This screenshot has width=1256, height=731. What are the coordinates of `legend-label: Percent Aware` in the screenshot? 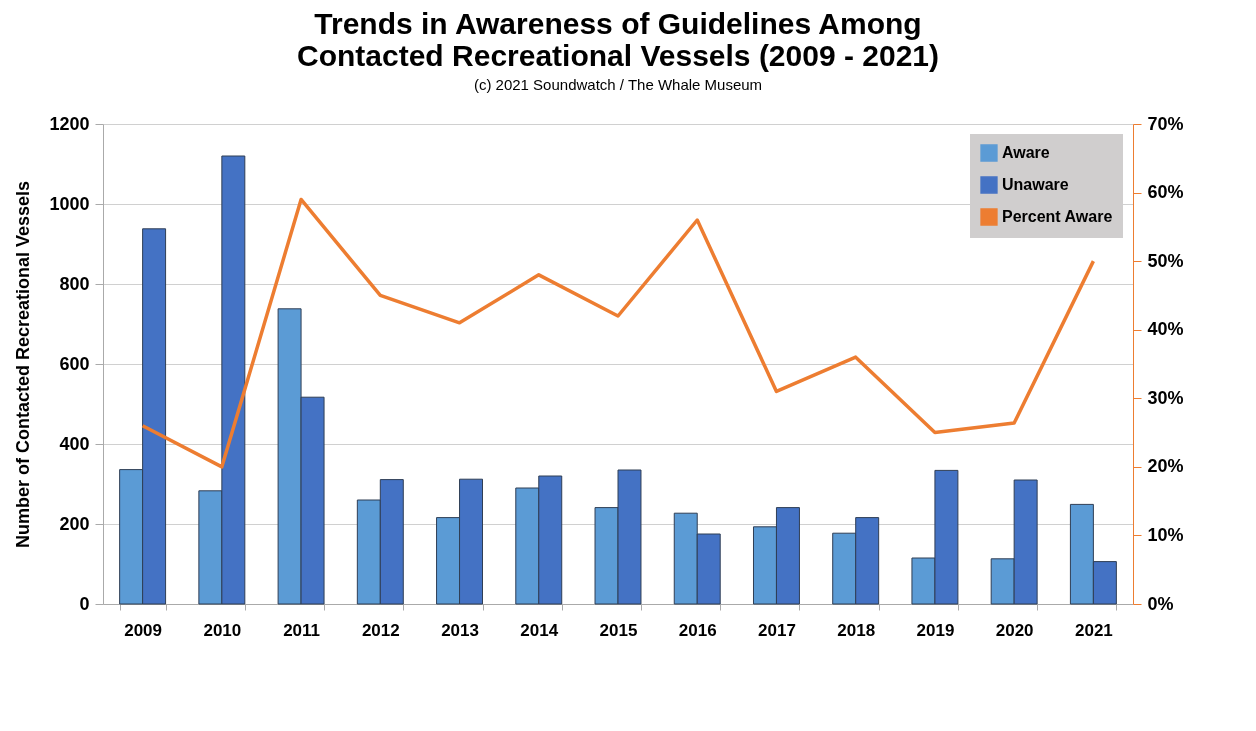 It's located at (1057, 216).